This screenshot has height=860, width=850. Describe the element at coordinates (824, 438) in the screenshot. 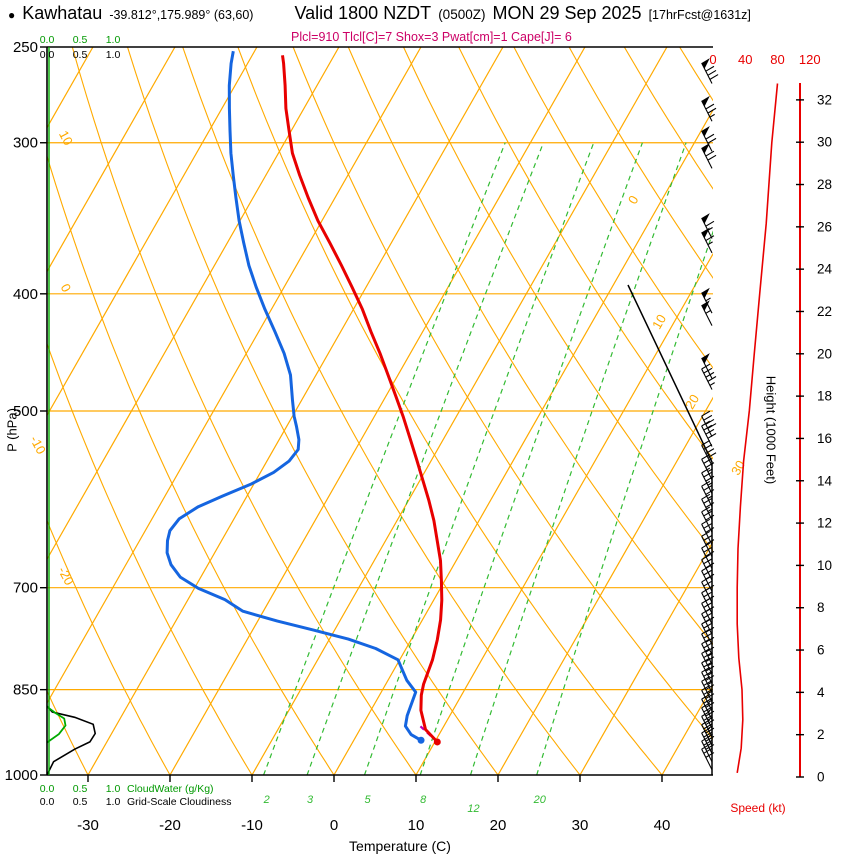

I see `svg-text: 16` at that location.